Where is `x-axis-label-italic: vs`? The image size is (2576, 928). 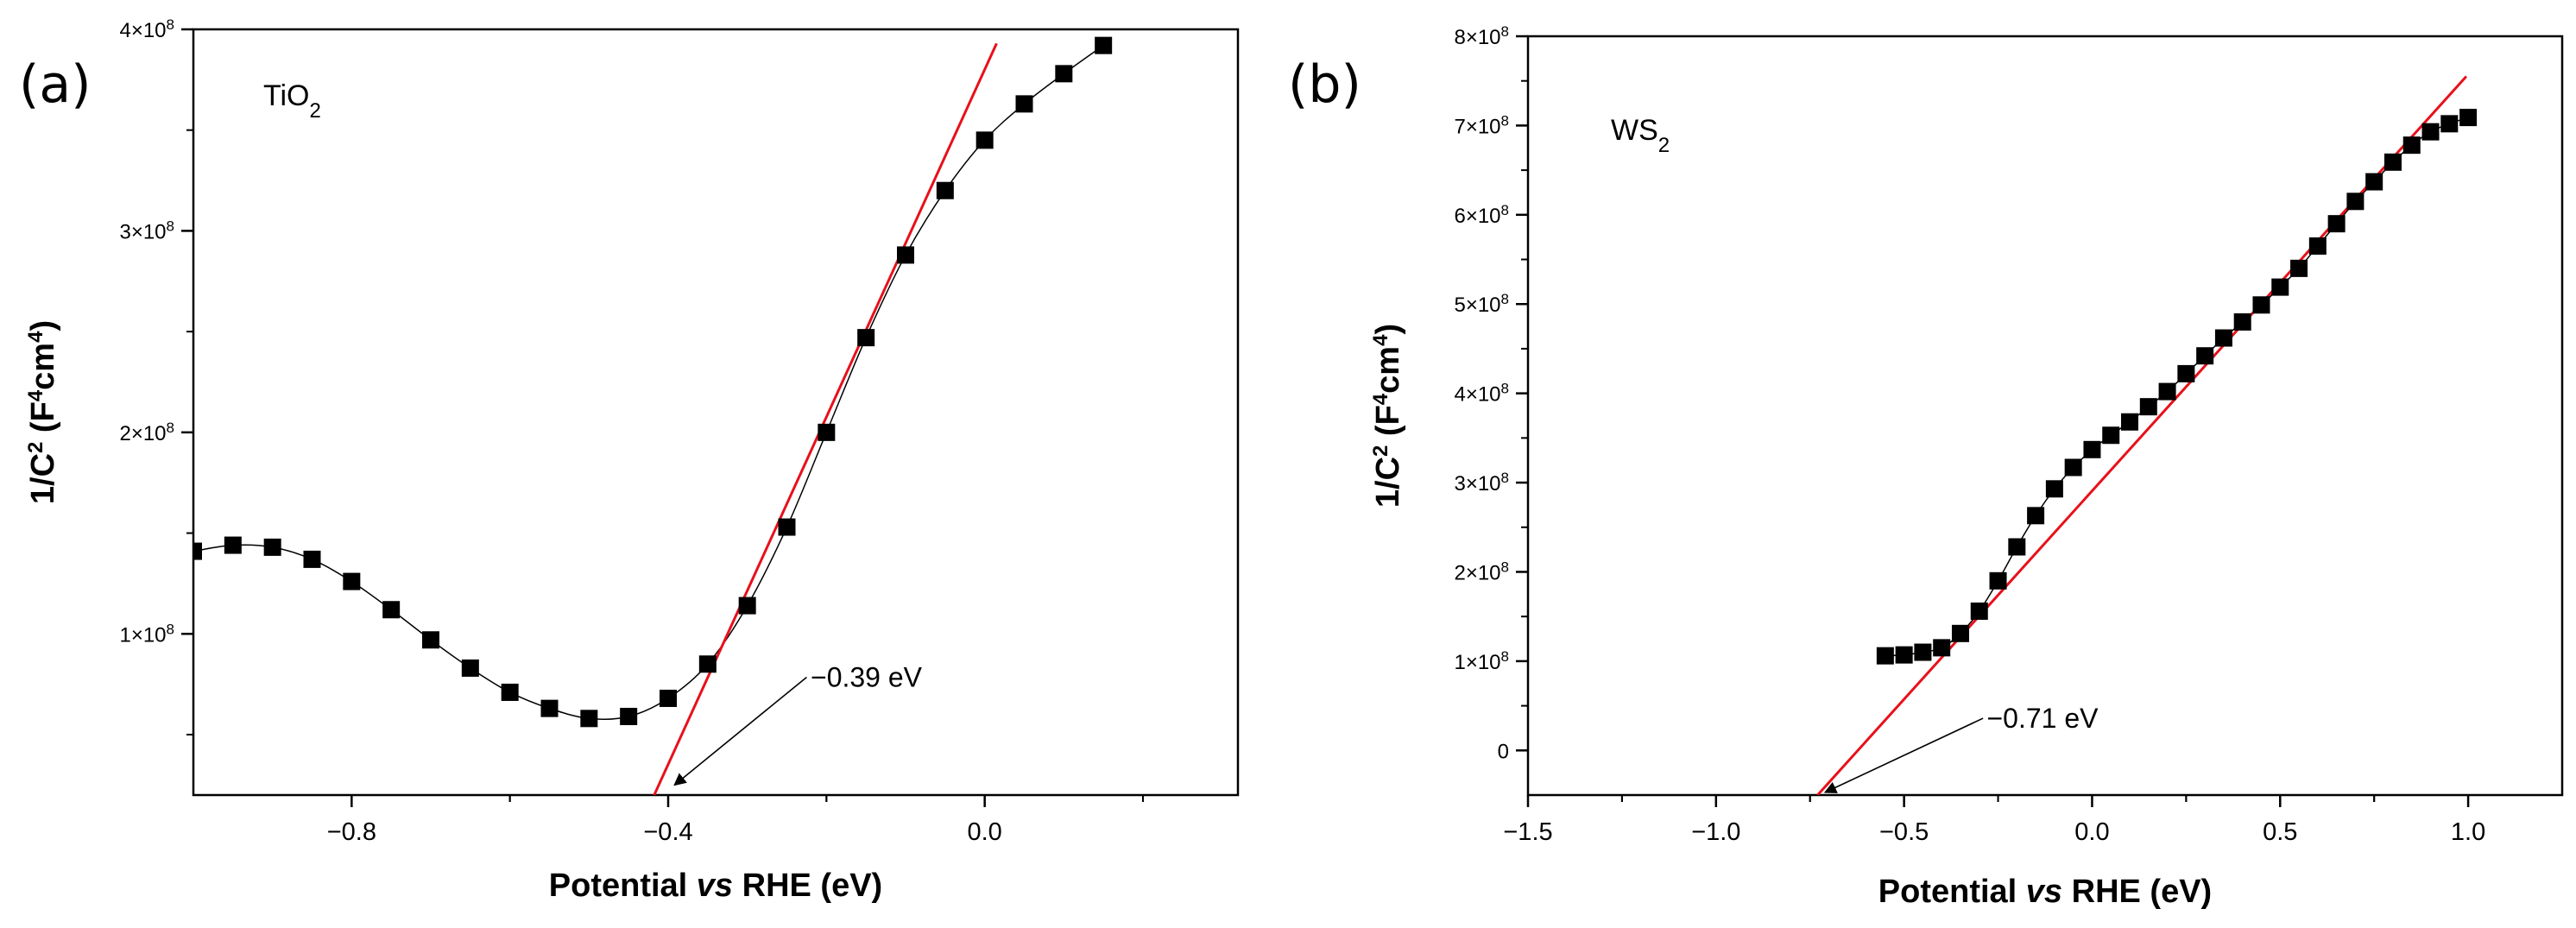
x-axis-label-italic: vs is located at coordinates (2044, 892).